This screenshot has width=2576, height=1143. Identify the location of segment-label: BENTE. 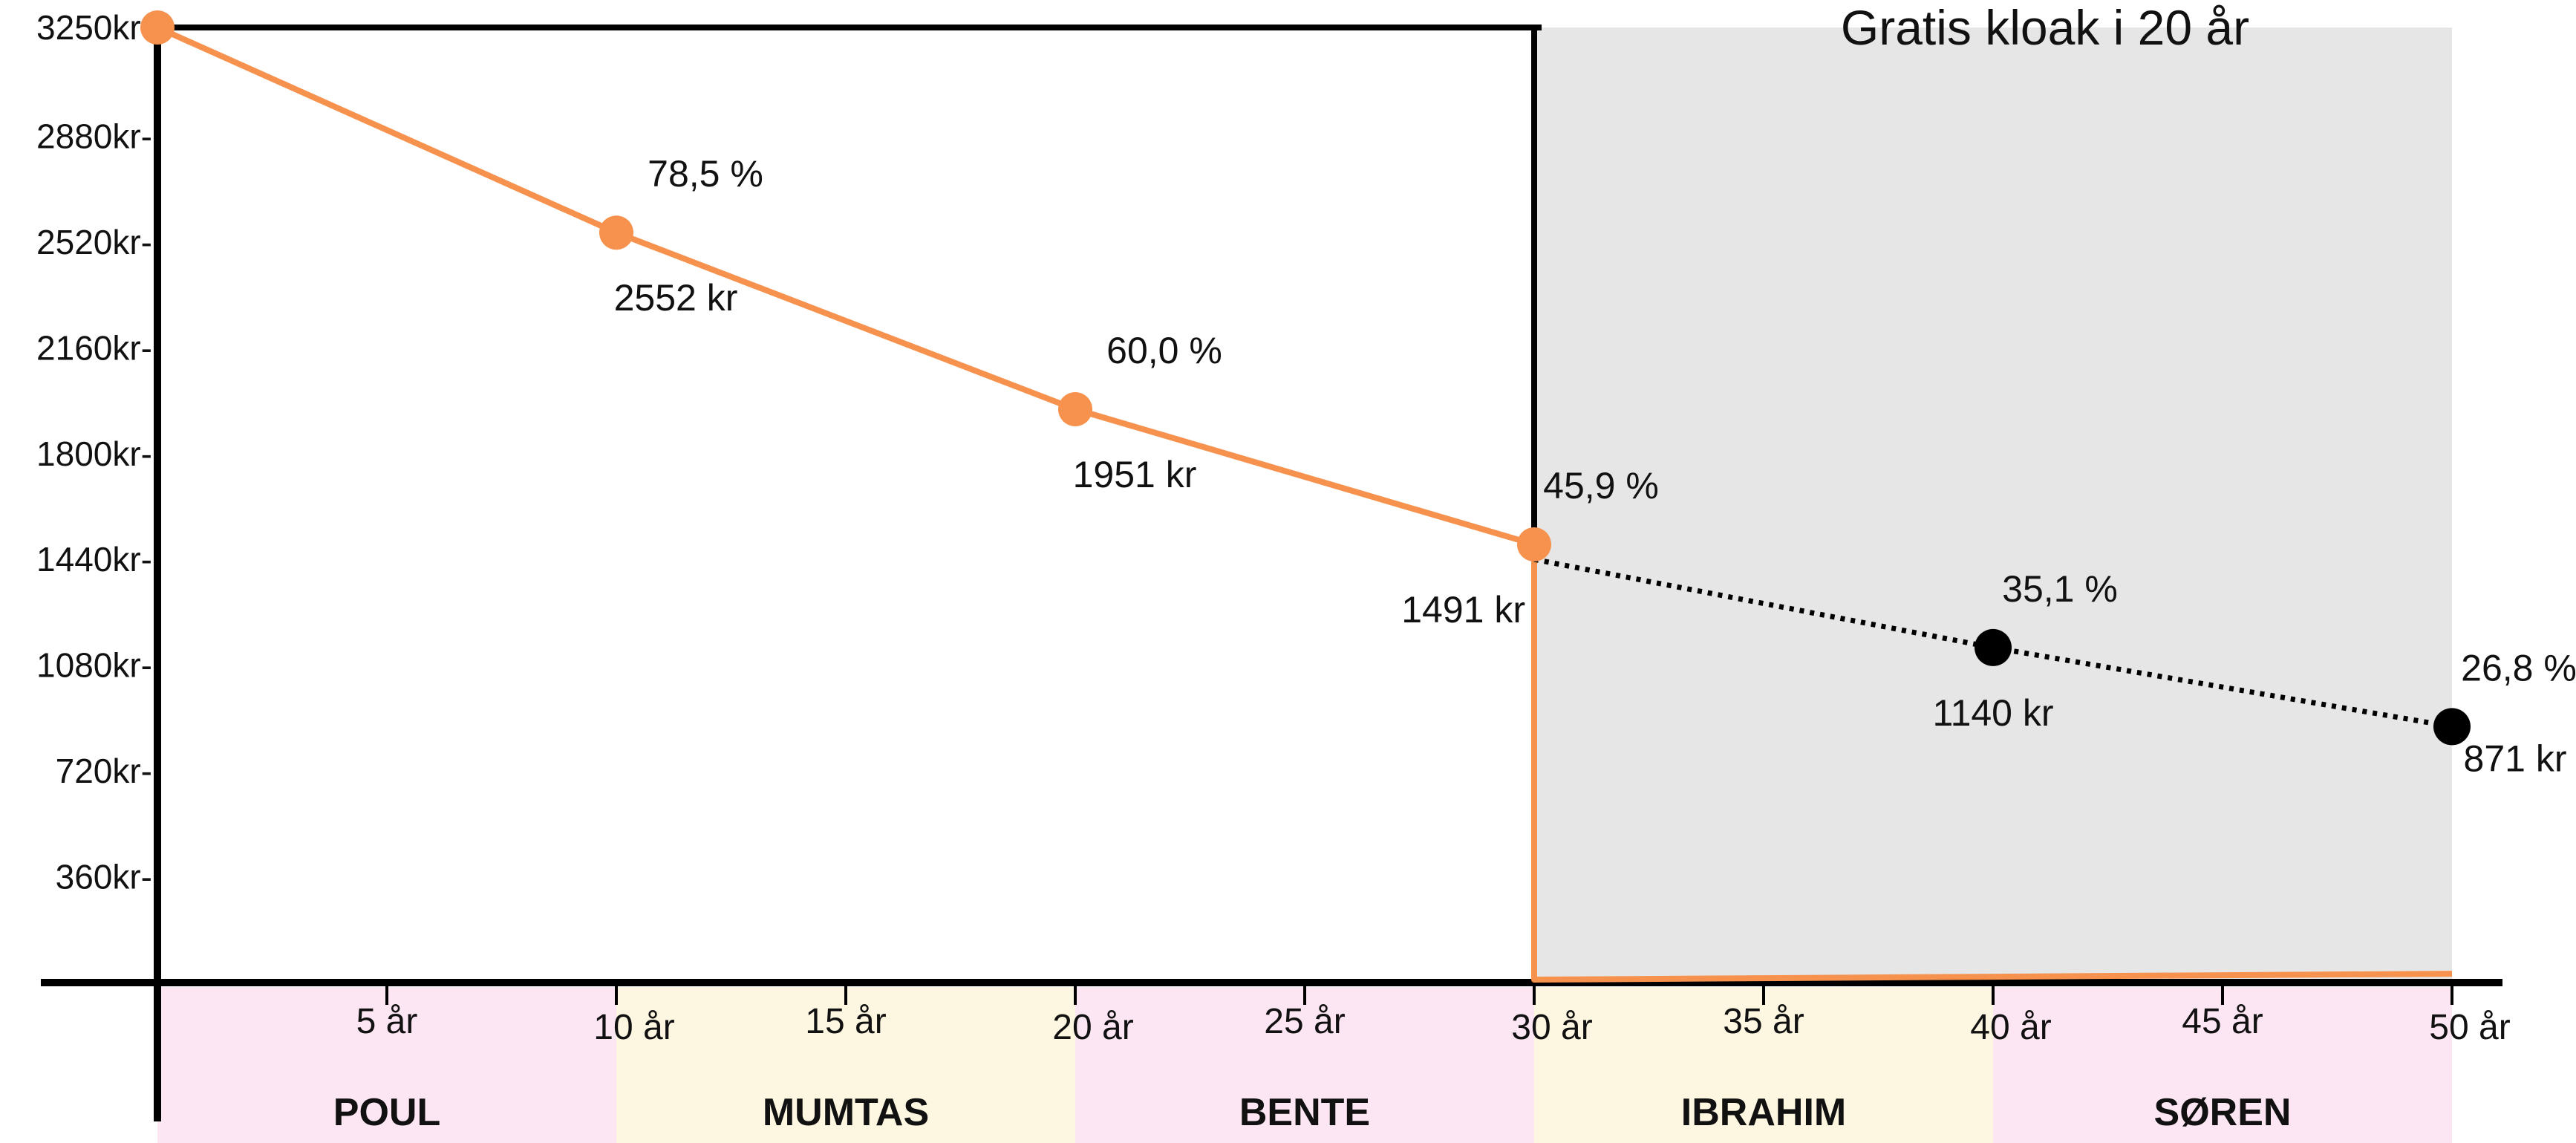
(1304, 1113).